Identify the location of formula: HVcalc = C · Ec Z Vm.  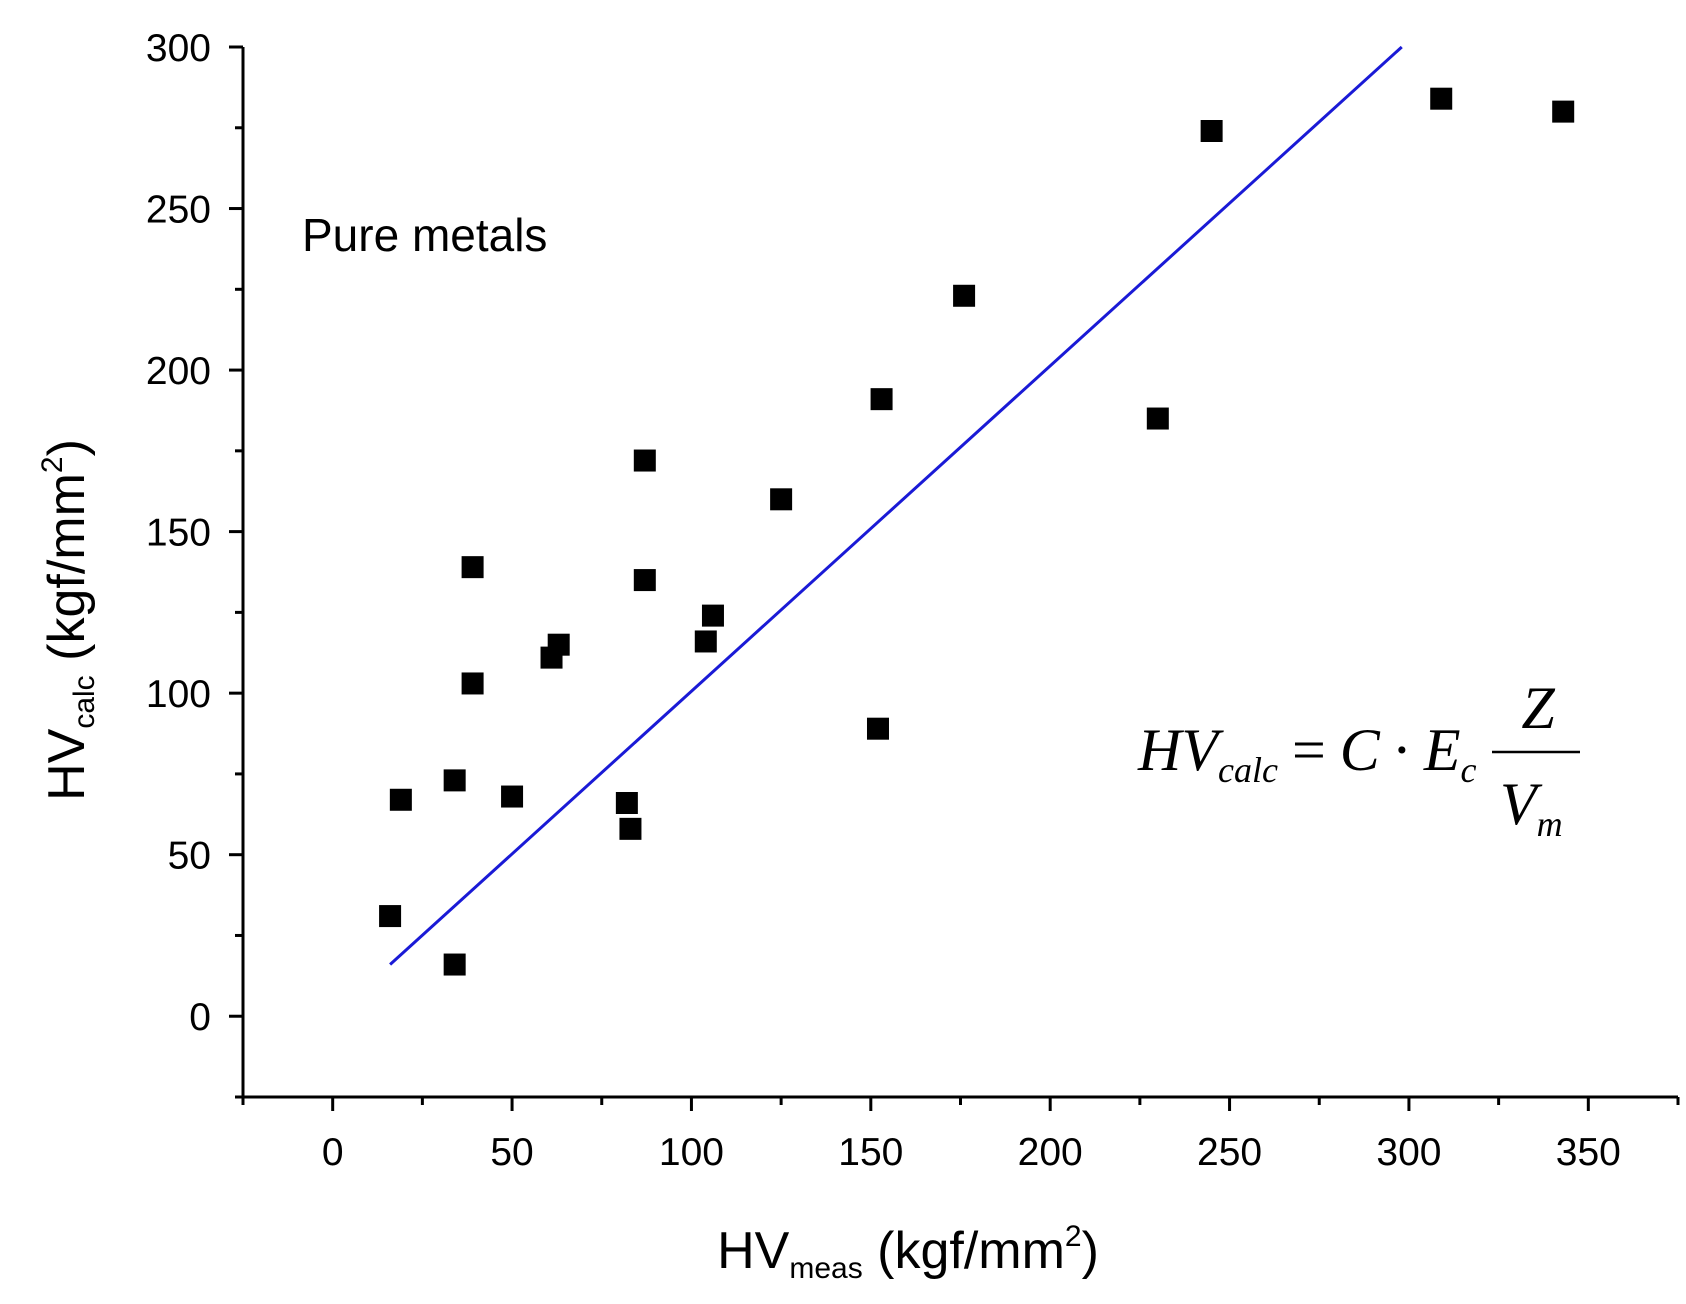
(1358, 759).